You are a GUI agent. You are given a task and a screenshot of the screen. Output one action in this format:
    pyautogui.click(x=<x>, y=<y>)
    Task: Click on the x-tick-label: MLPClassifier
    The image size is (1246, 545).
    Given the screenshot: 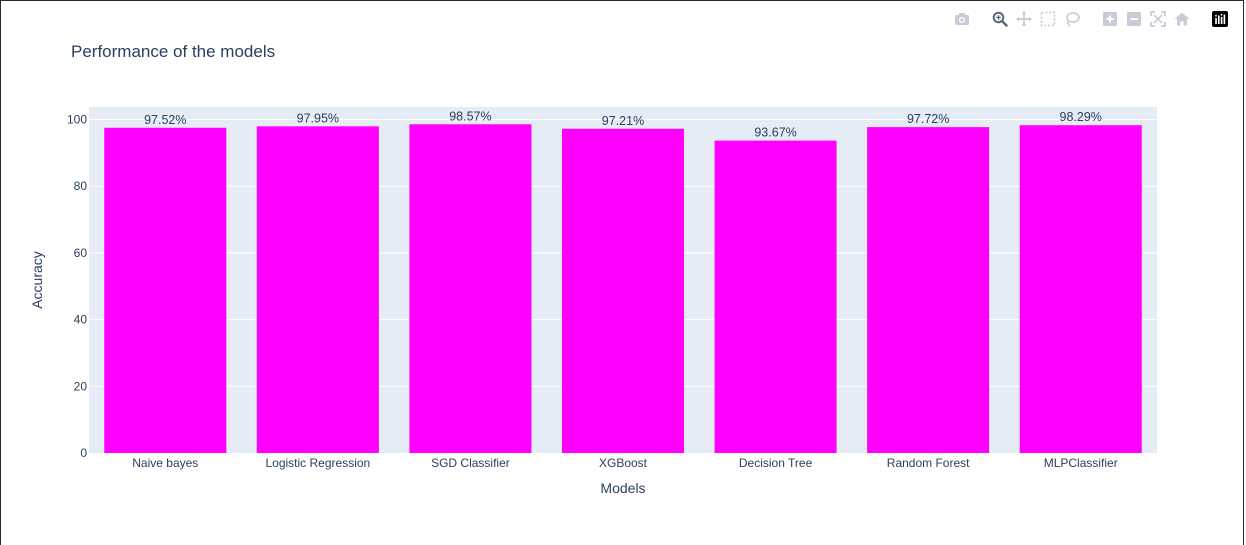 What is the action you would take?
    pyautogui.click(x=1081, y=463)
    